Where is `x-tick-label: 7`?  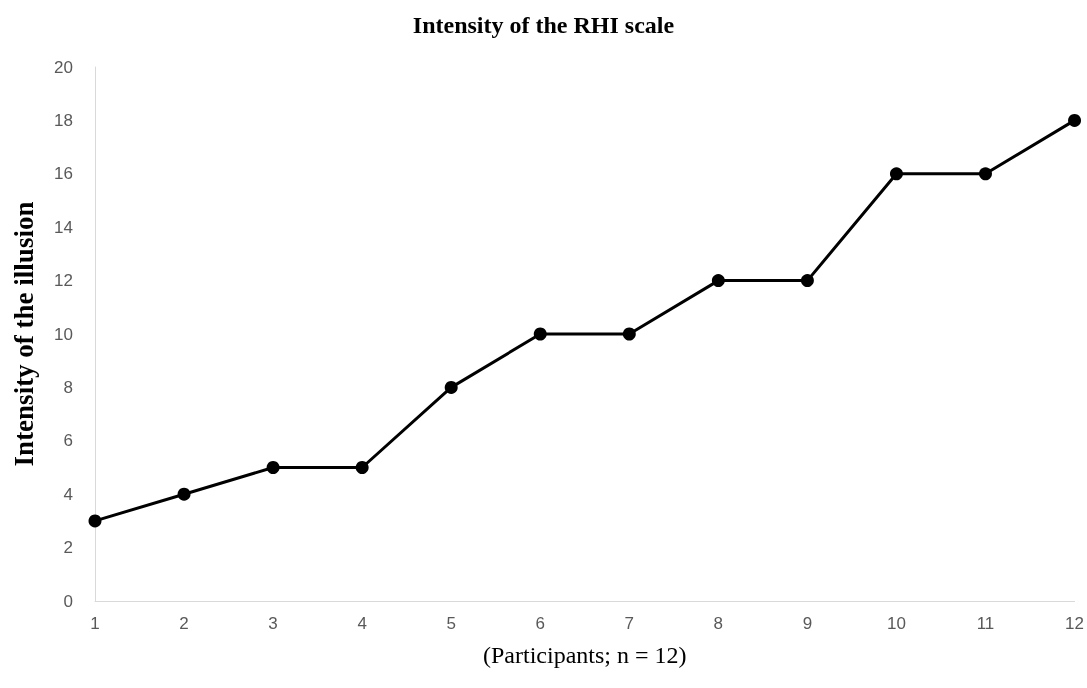
x-tick-label: 7 is located at coordinates (629, 623).